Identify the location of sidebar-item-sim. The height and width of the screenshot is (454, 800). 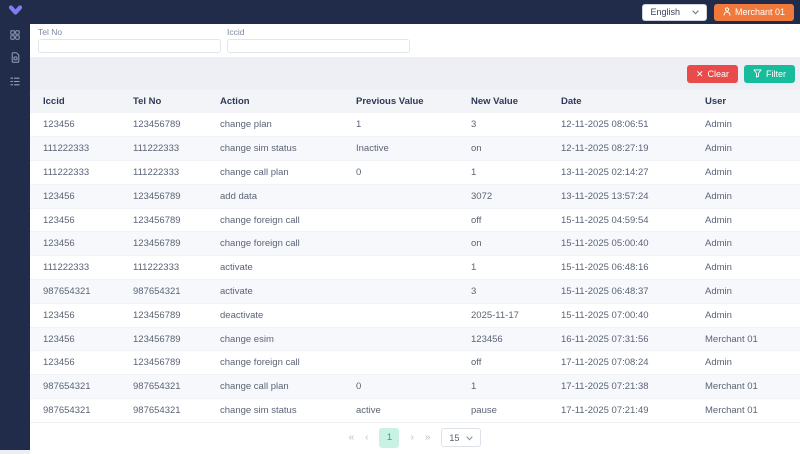
(15, 58).